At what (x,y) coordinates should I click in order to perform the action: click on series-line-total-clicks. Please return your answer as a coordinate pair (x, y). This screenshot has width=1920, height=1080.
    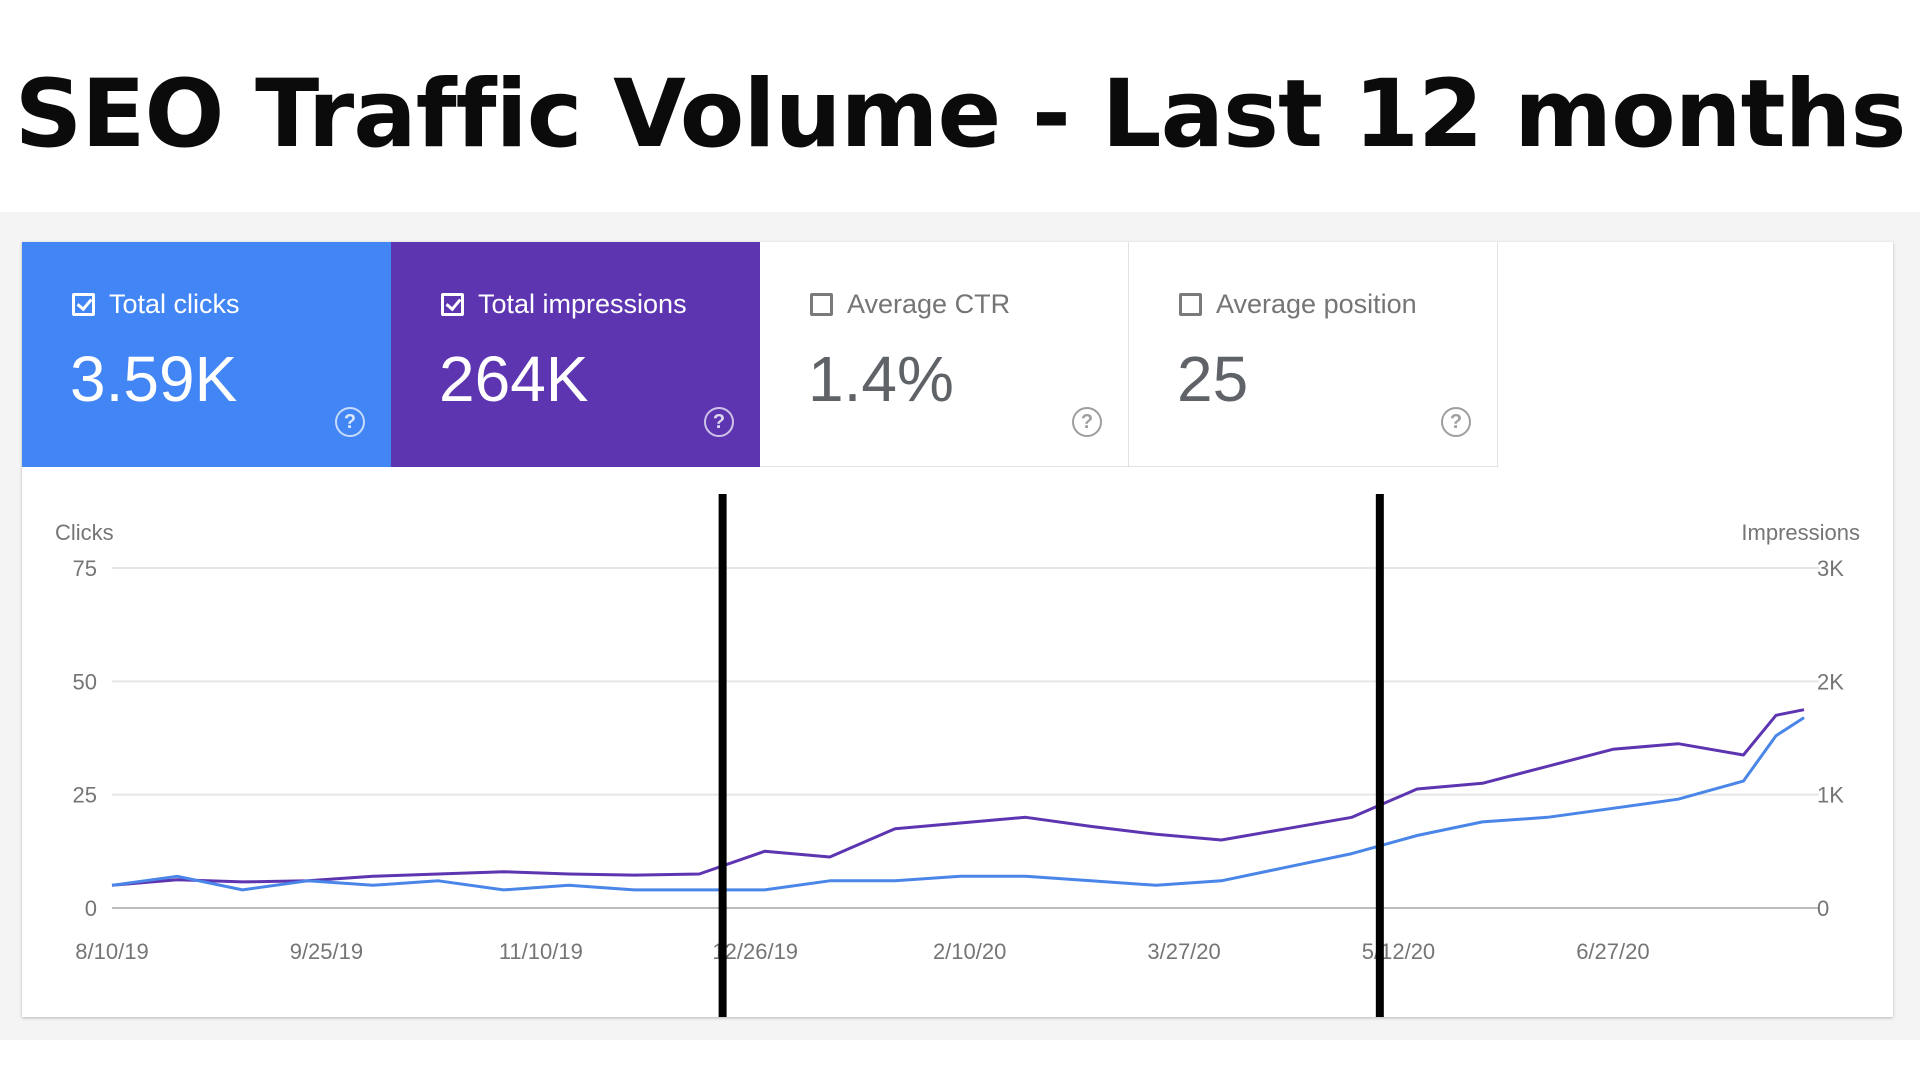
    Looking at the image, I should click on (958, 804).